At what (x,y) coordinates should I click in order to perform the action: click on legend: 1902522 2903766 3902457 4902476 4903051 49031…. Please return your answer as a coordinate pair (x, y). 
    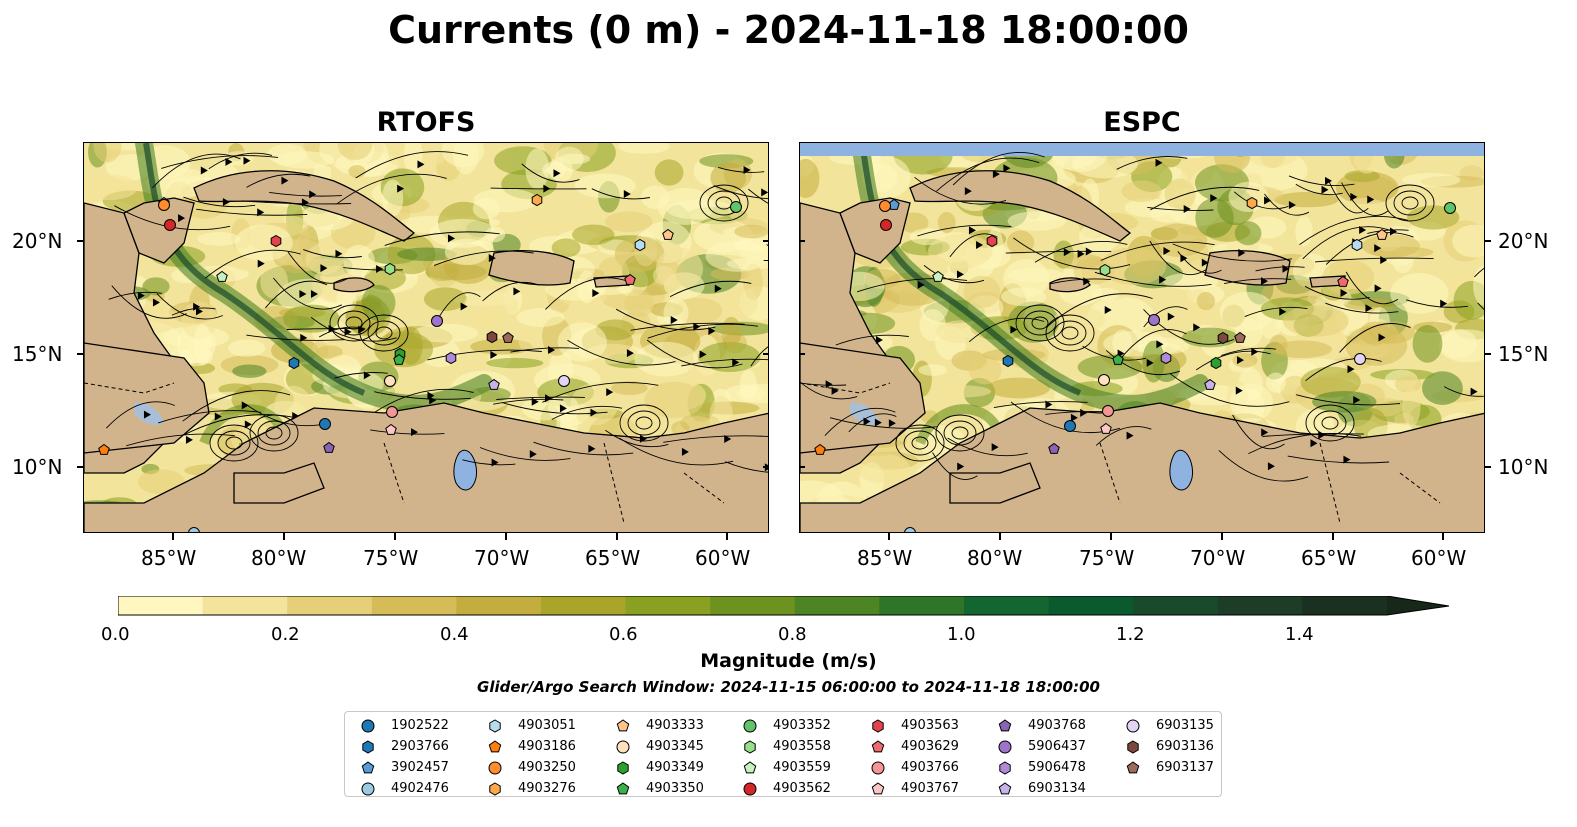
    Looking at the image, I should click on (783, 754).